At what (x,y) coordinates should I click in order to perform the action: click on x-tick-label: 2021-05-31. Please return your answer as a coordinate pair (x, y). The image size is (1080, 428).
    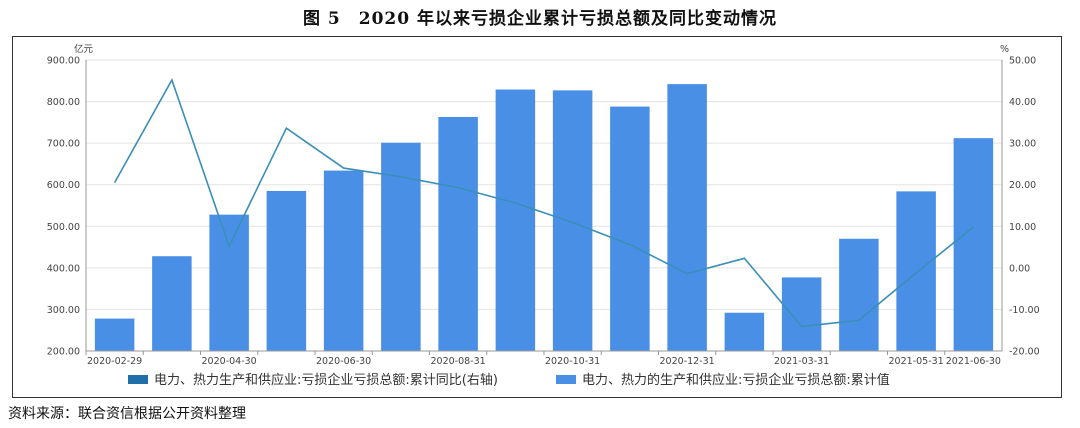
    Looking at the image, I should click on (916, 361).